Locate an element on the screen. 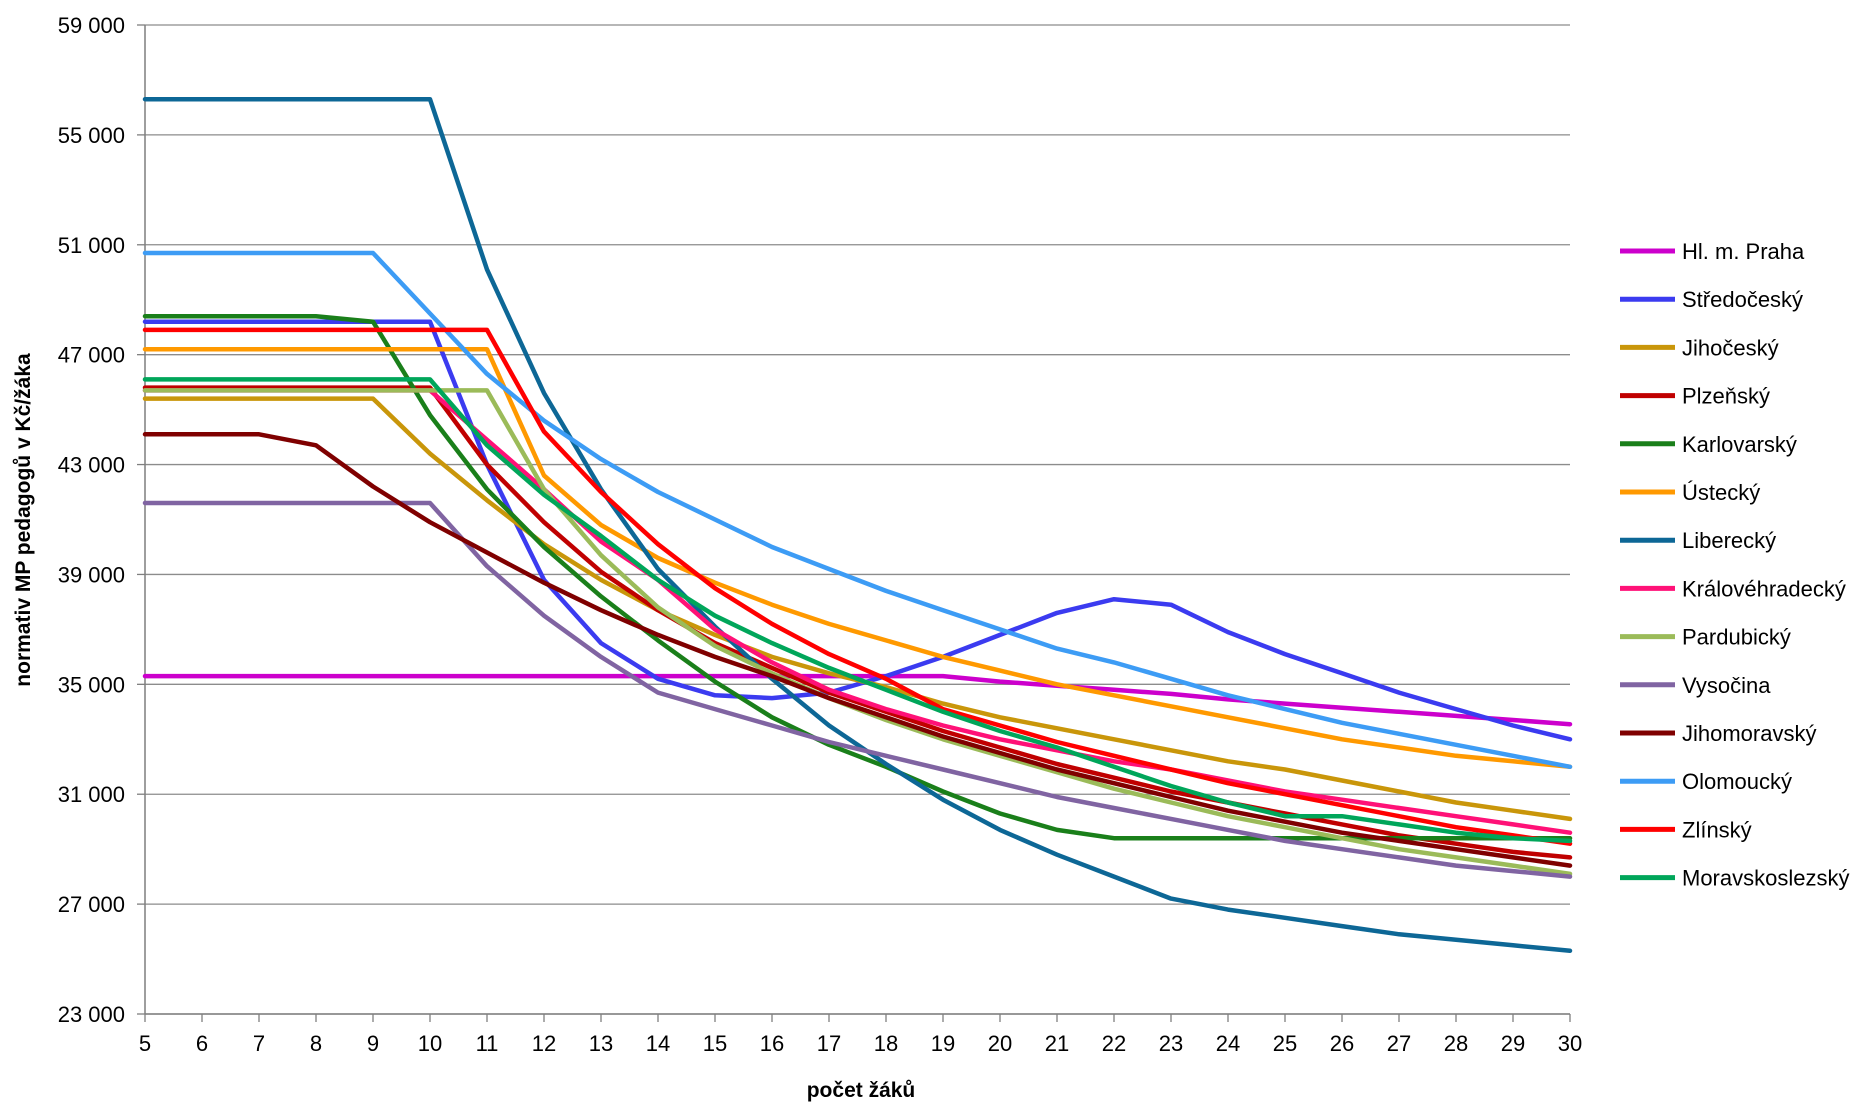 This screenshot has height=1102, width=1869. x-tick-label: 15 is located at coordinates (715, 1043).